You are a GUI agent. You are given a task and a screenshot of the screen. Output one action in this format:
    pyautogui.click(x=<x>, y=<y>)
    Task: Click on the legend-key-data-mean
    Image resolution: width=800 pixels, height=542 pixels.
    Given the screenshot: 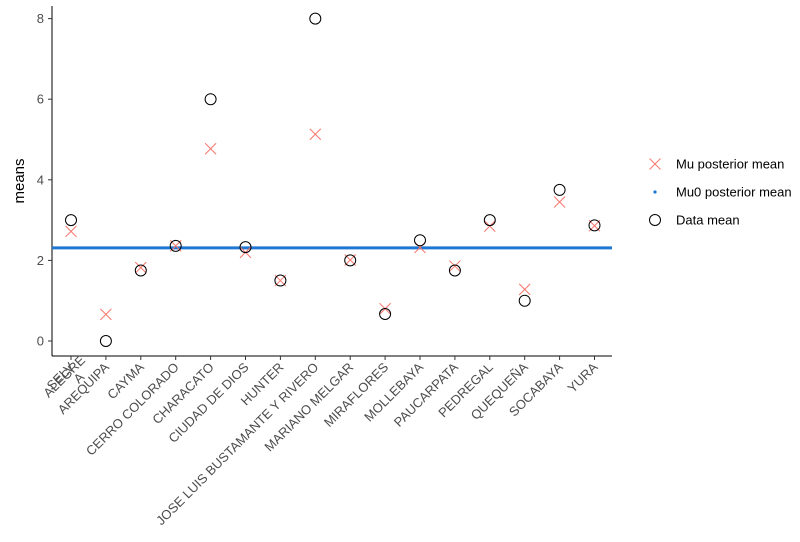 What is the action you would take?
    pyautogui.click(x=655, y=220)
    